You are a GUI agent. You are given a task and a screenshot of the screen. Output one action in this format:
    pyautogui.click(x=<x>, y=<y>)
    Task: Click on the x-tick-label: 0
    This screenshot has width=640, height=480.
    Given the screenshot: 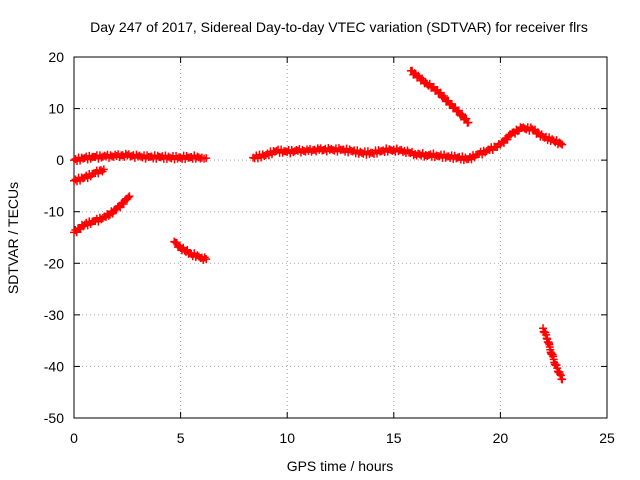 What is the action you would take?
    pyautogui.click(x=74, y=438)
    